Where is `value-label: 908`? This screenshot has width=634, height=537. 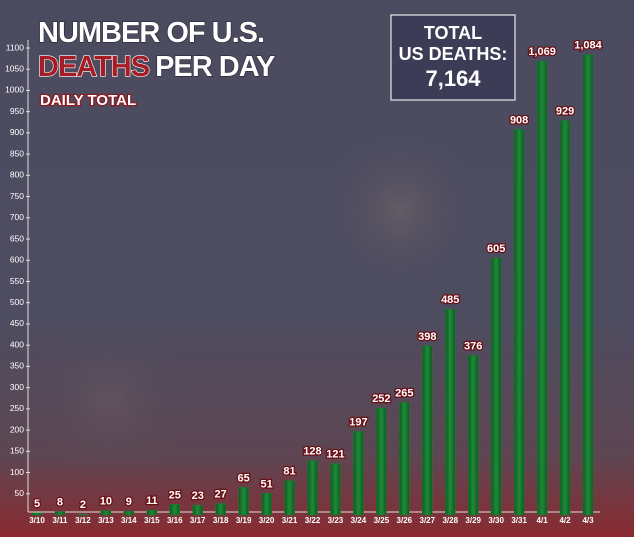 value-label: 908 is located at coordinates (519, 120).